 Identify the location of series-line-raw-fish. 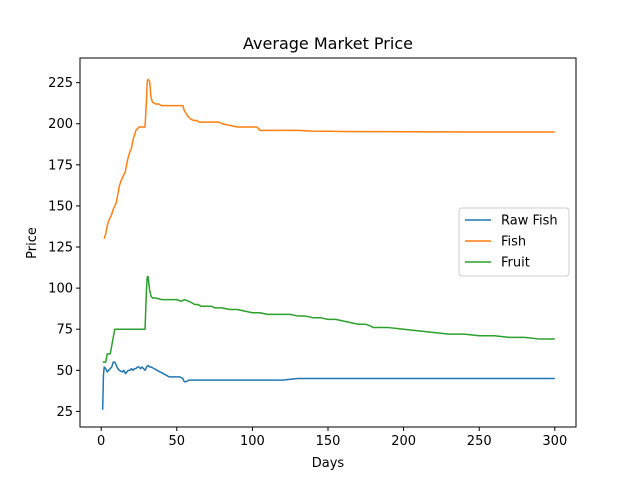
(328, 385).